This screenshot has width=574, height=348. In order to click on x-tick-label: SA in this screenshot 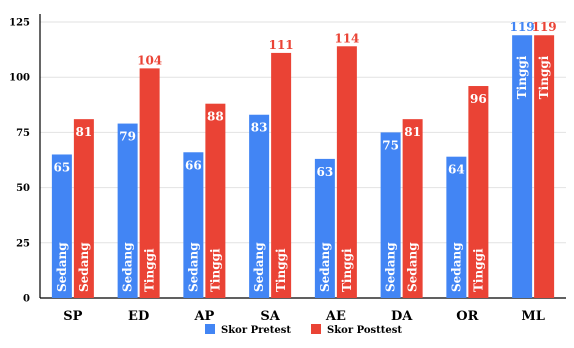, I will do `click(270, 316)`.